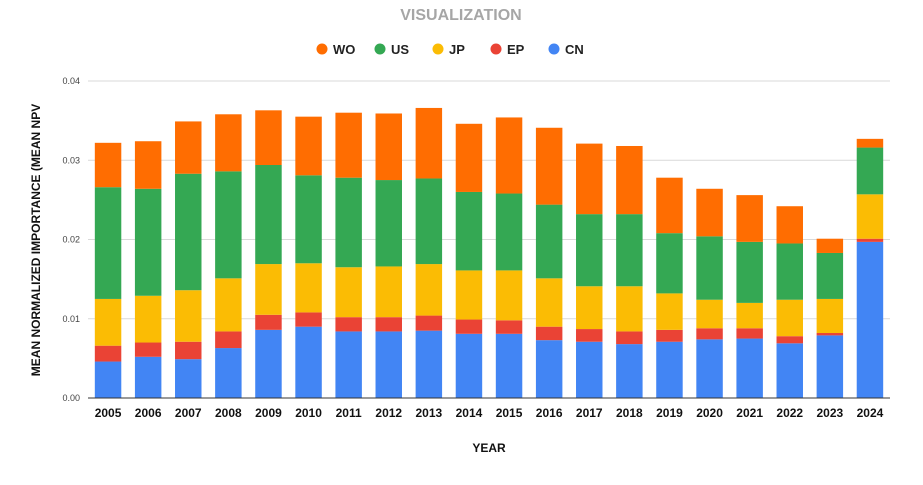  I want to click on bar-us-2022, so click(789, 271).